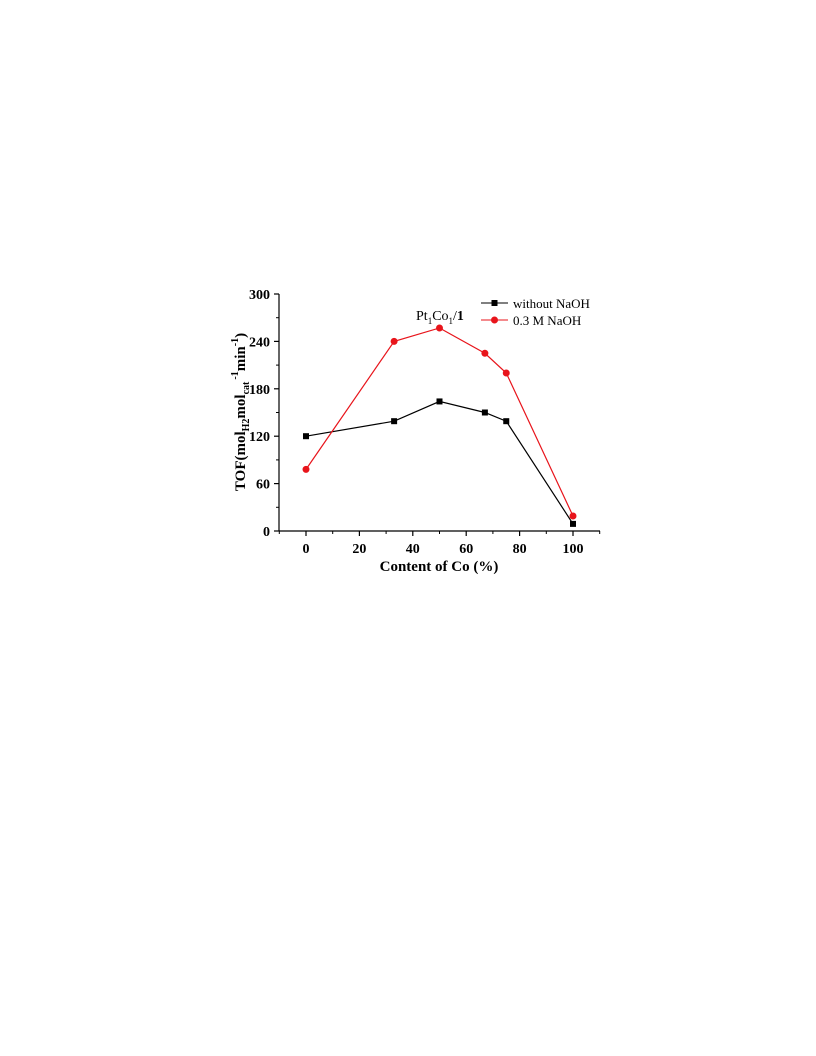 This screenshot has width=816, height=1056. I want to click on y-tick-label: 240, so click(259, 342).